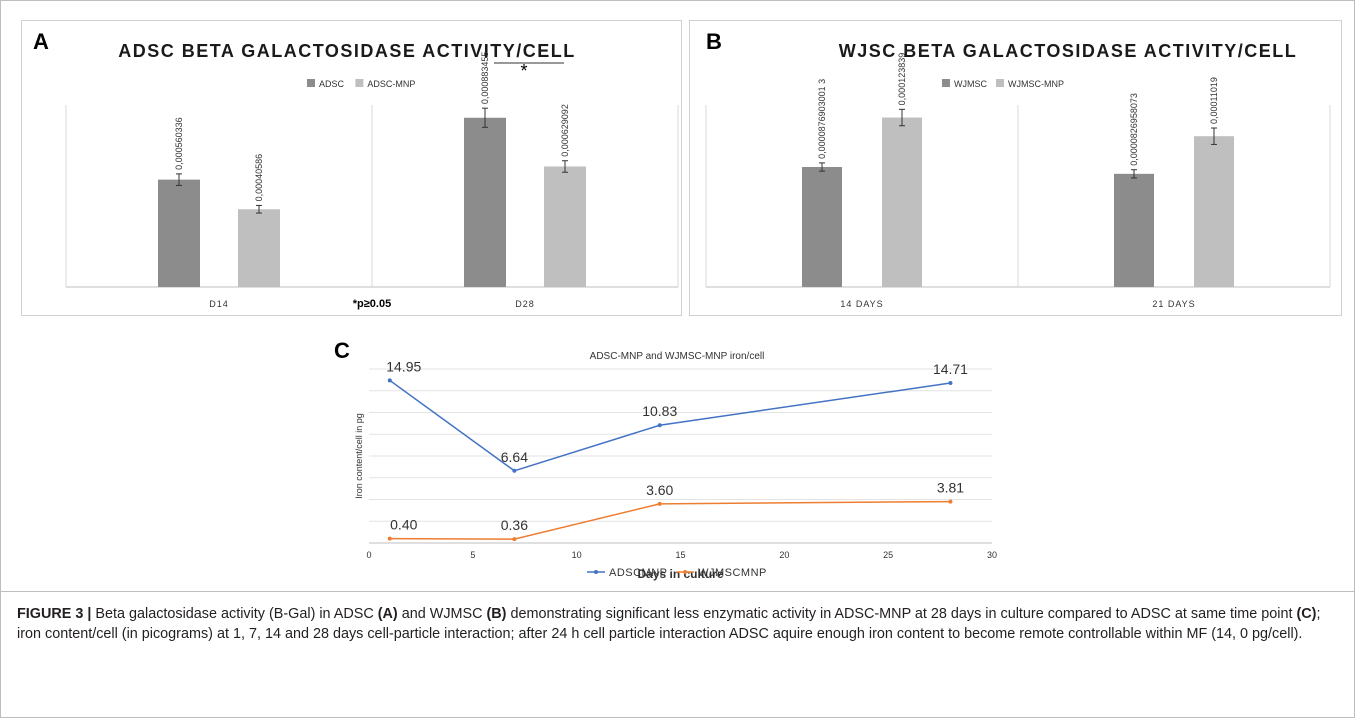  Describe the element at coordinates (1173, 304) in the screenshot. I see `category-label: 21 DAYS` at that location.